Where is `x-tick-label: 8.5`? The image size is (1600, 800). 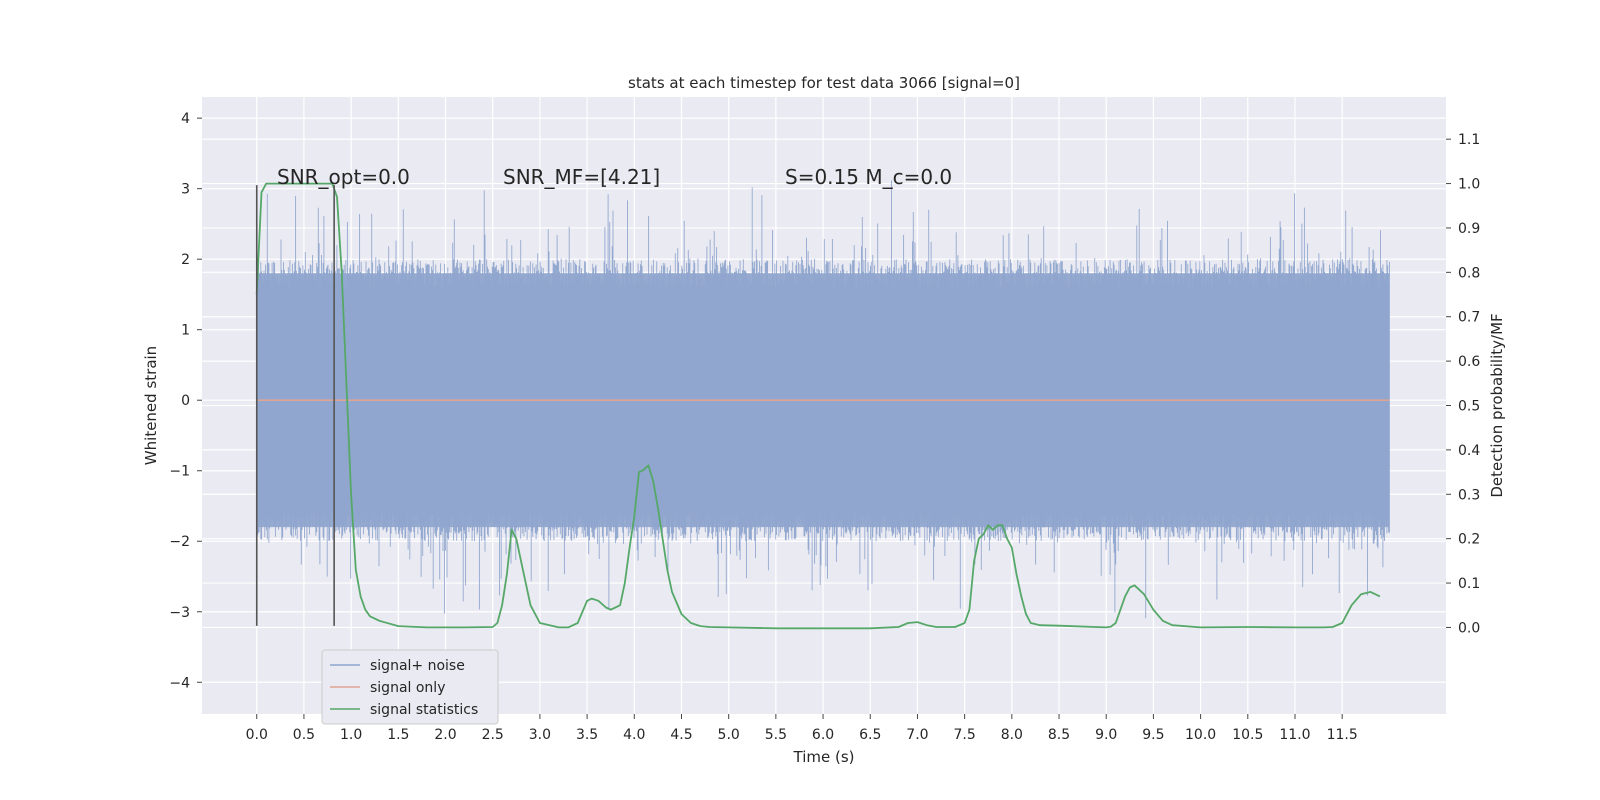 x-tick-label: 8.5 is located at coordinates (1059, 735).